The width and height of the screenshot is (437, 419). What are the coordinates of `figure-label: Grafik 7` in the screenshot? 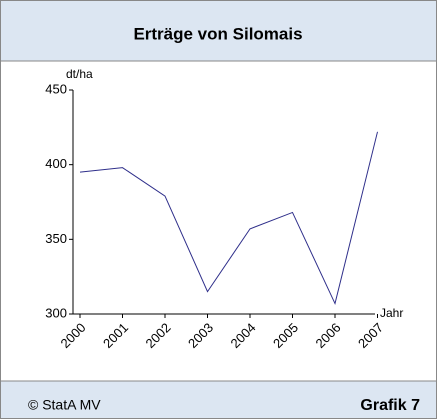 It's located at (390, 405).